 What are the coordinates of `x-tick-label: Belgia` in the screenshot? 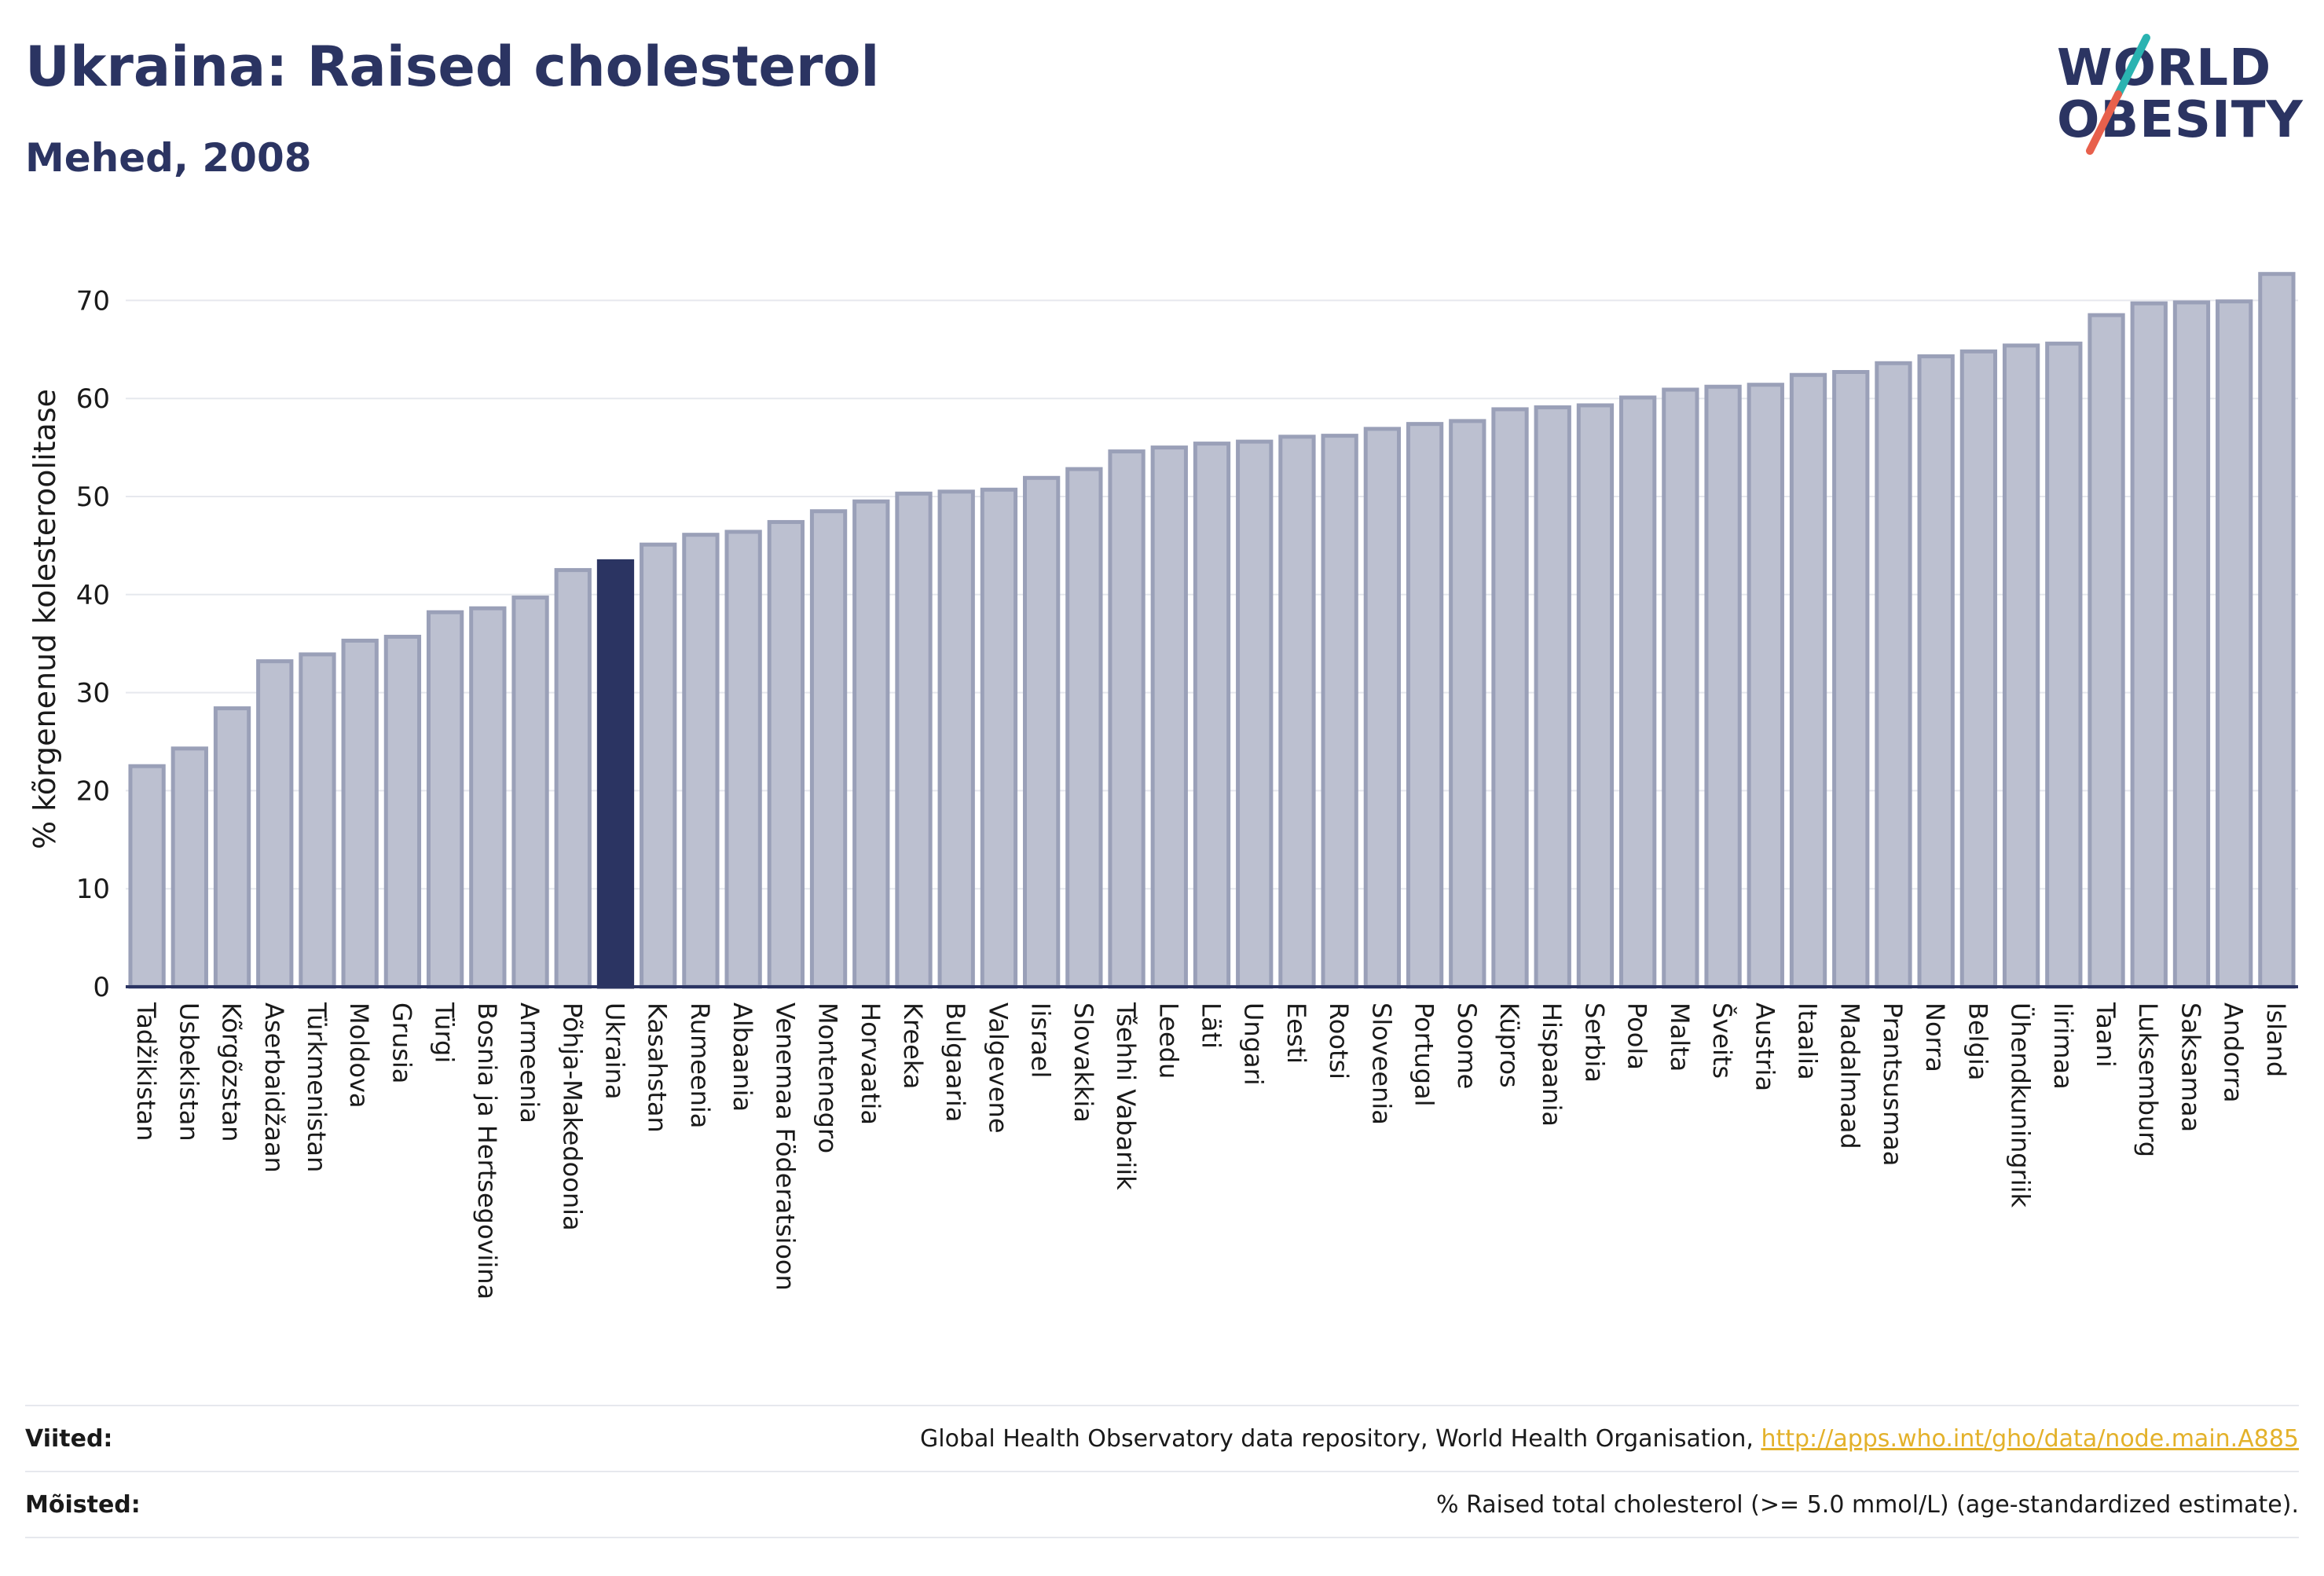 It's located at (1977, 1041).